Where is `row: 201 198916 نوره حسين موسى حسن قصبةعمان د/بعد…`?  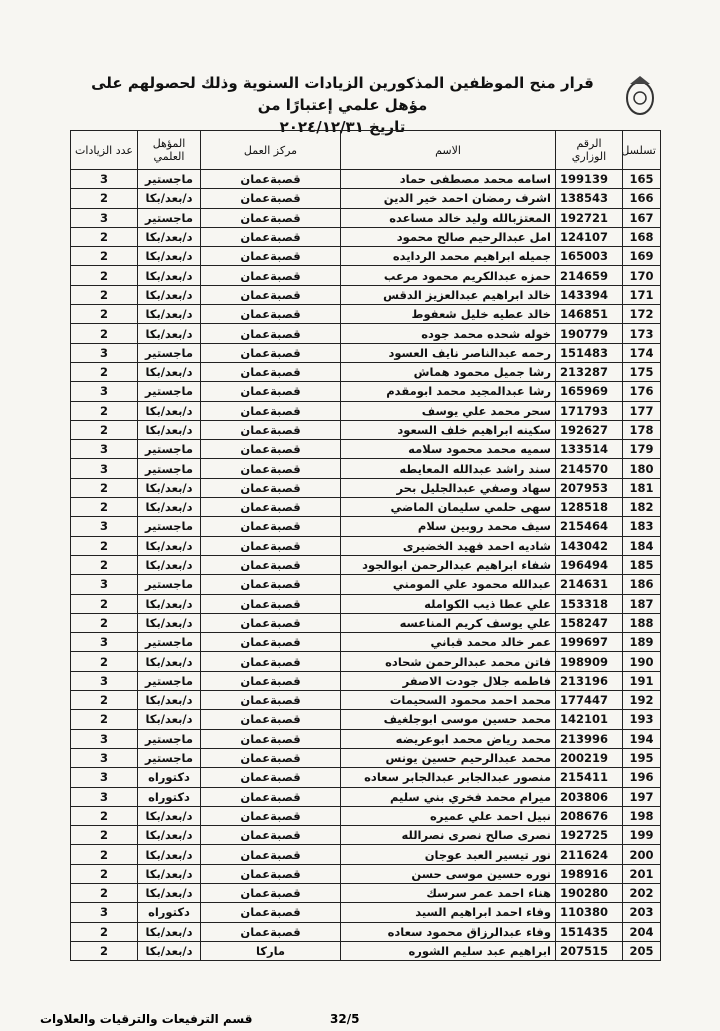
row: 201 198916 نوره حسين موسى حسن قصبةعمان د/بعد… is located at coordinates (365, 873).